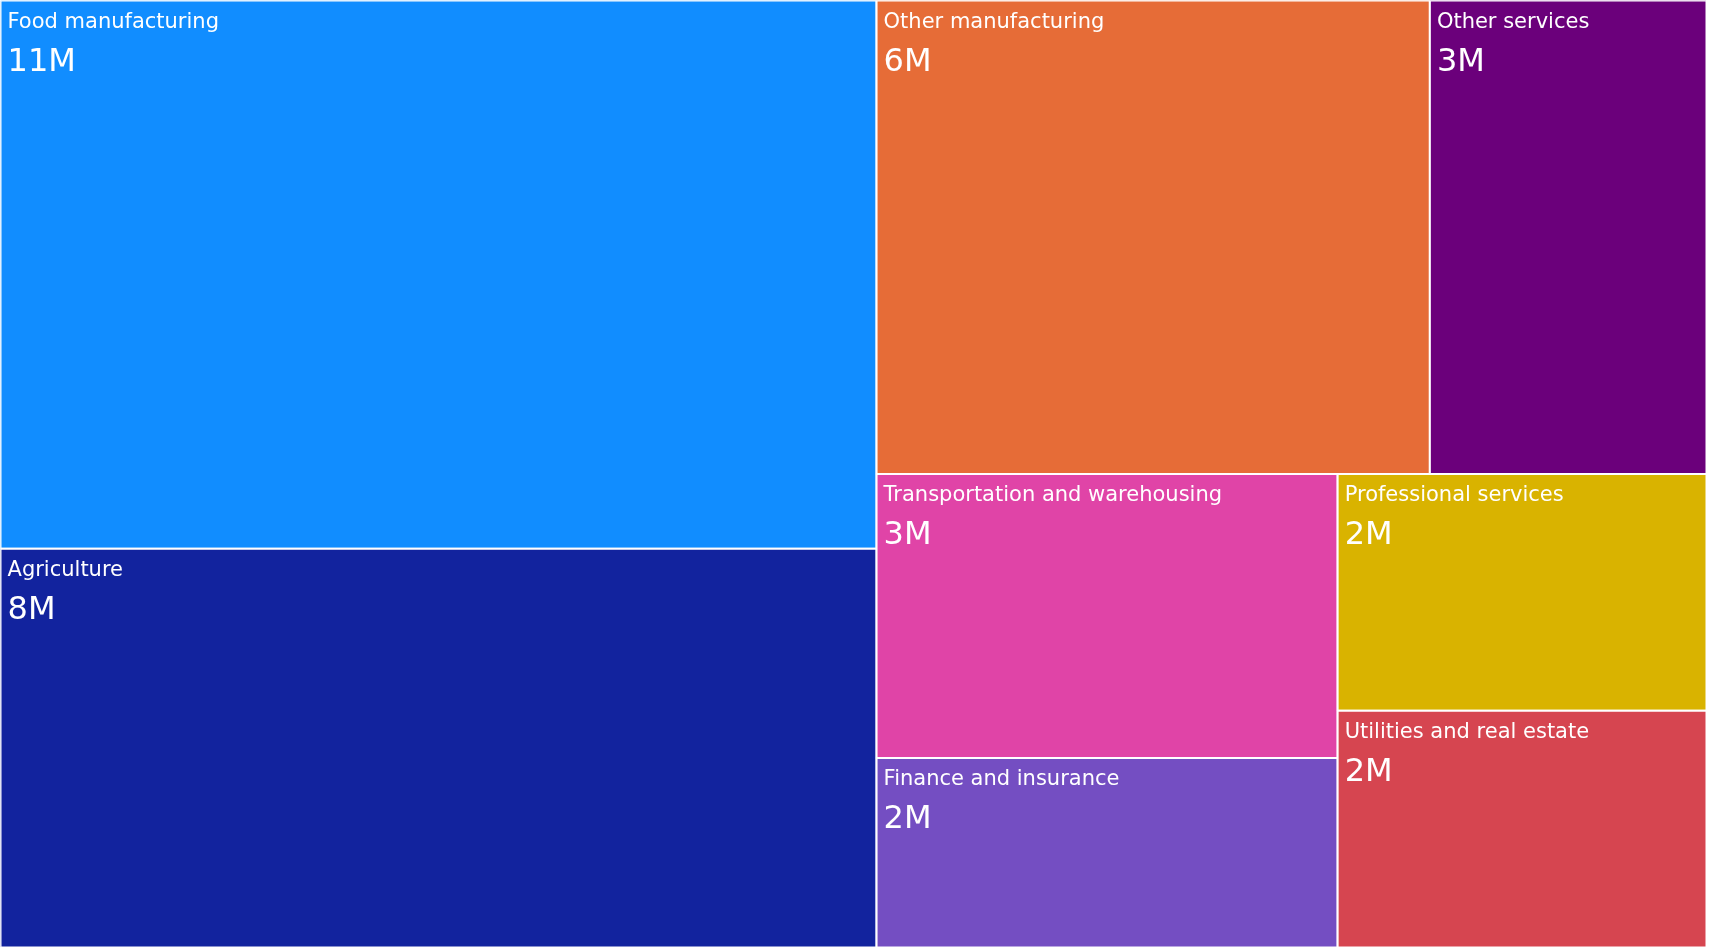 This screenshot has width=1711, height=951. What do you see at coordinates (1052, 494) in the screenshot?
I see `category-label: Transportation and warehousing` at bounding box center [1052, 494].